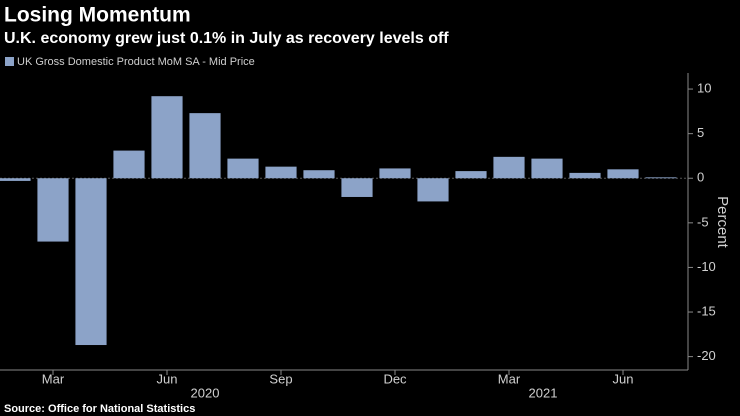 The image size is (740, 416). I want to click on y-tick-label: 0, so click(700, 177).